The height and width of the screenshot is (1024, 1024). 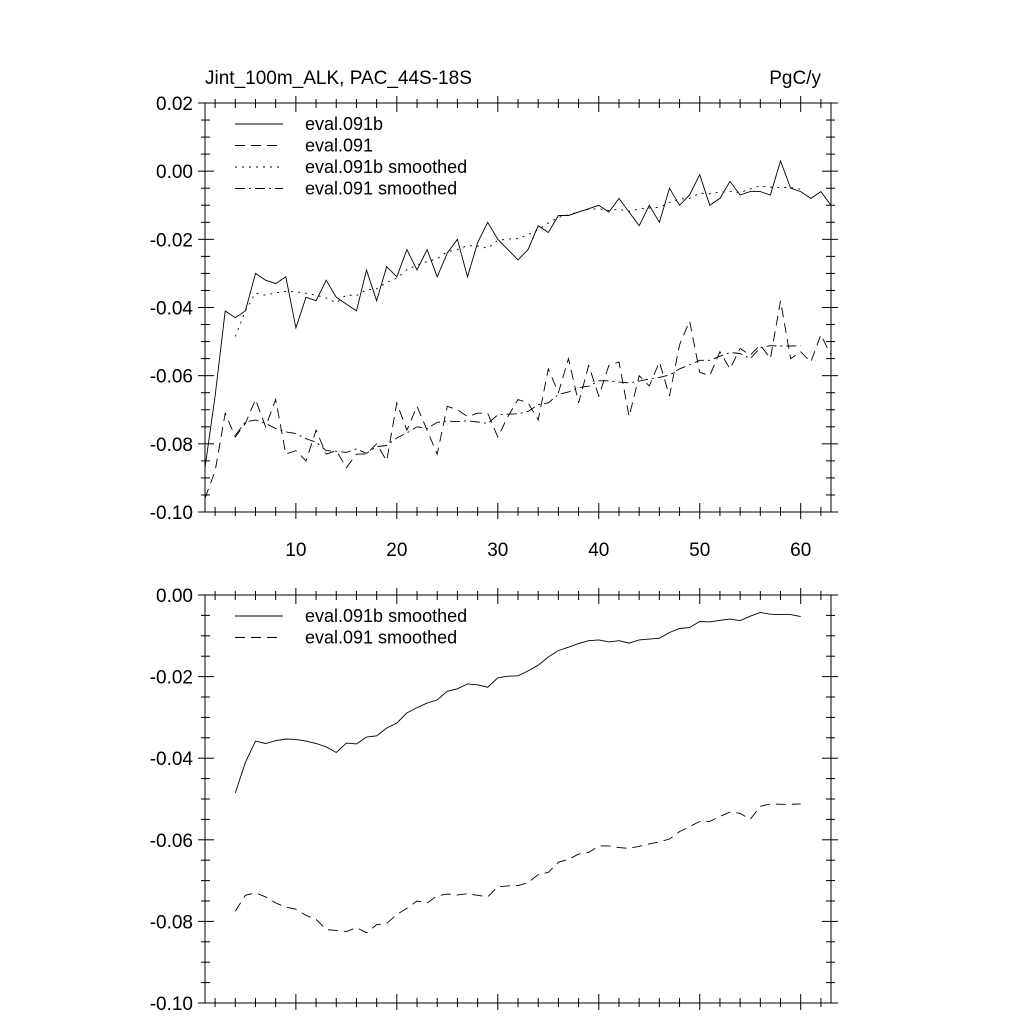 What do you see at coordinates (174, 104) in the screenshot?
I see `y-tick-label: 0.02` at bounding box center [174, 104].